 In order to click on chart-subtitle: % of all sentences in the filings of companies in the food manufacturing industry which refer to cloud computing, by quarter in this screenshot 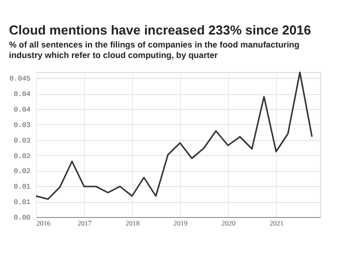, I will do `click(154, 50)`.